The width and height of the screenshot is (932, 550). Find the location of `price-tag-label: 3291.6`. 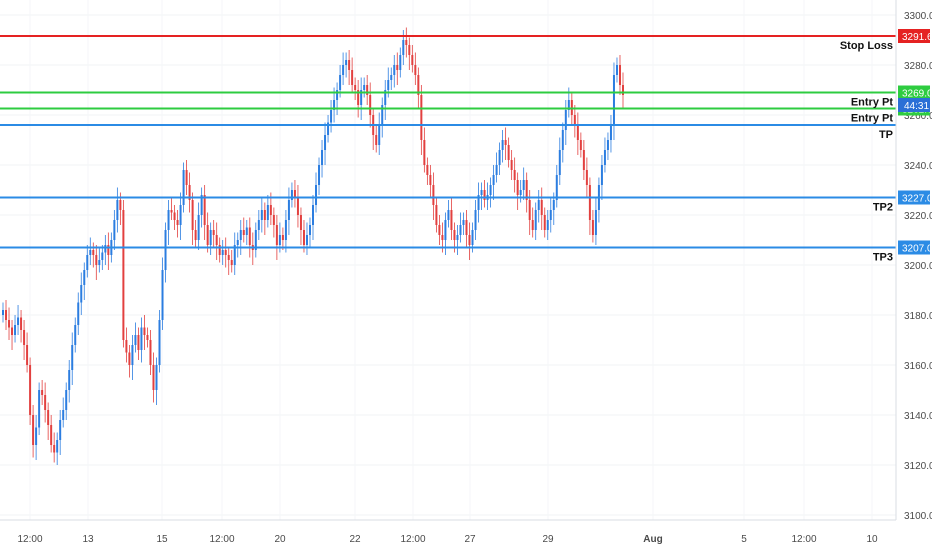

price-tag-label: 3291.6 is located at coordinates (917, 37).